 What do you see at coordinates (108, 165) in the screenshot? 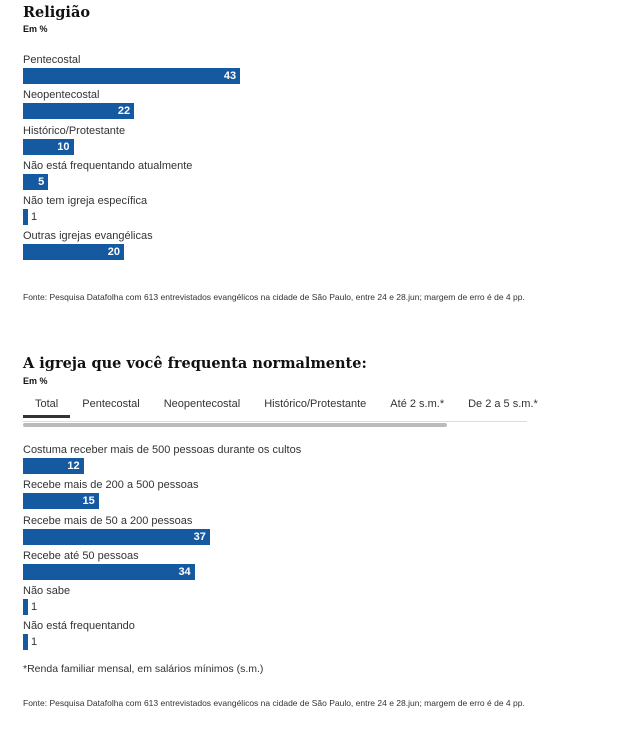
I see `bar-label: Não está frequentando atualmente` at bounding box center [108, 165].